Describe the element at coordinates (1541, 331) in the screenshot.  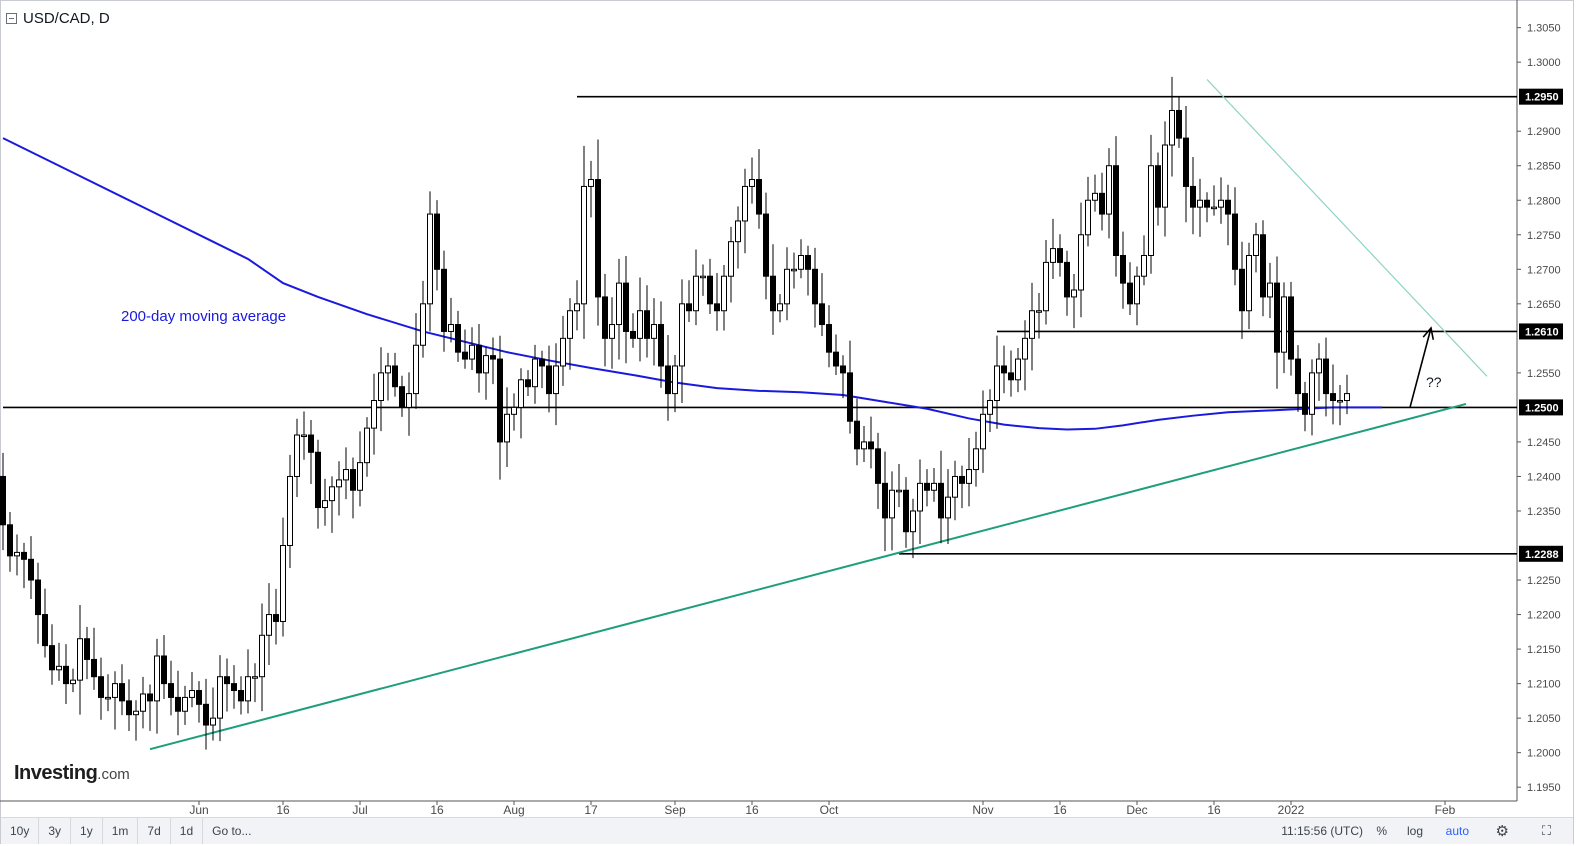
I see `price-flag` at that location.